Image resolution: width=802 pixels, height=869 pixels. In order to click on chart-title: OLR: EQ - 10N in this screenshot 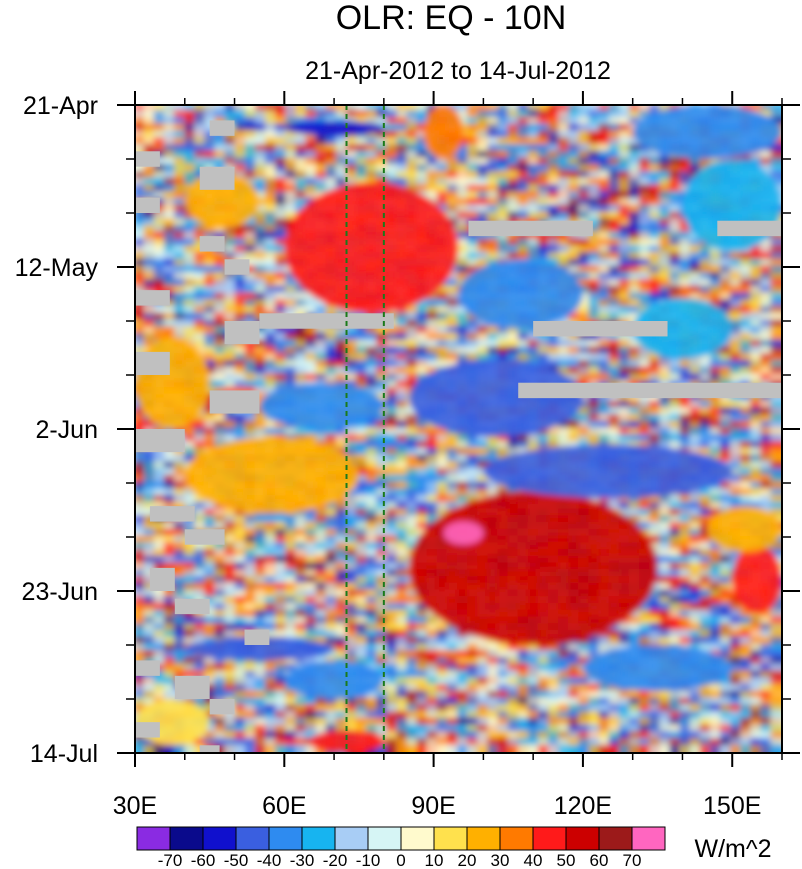, I will do `click(451, 18)`.